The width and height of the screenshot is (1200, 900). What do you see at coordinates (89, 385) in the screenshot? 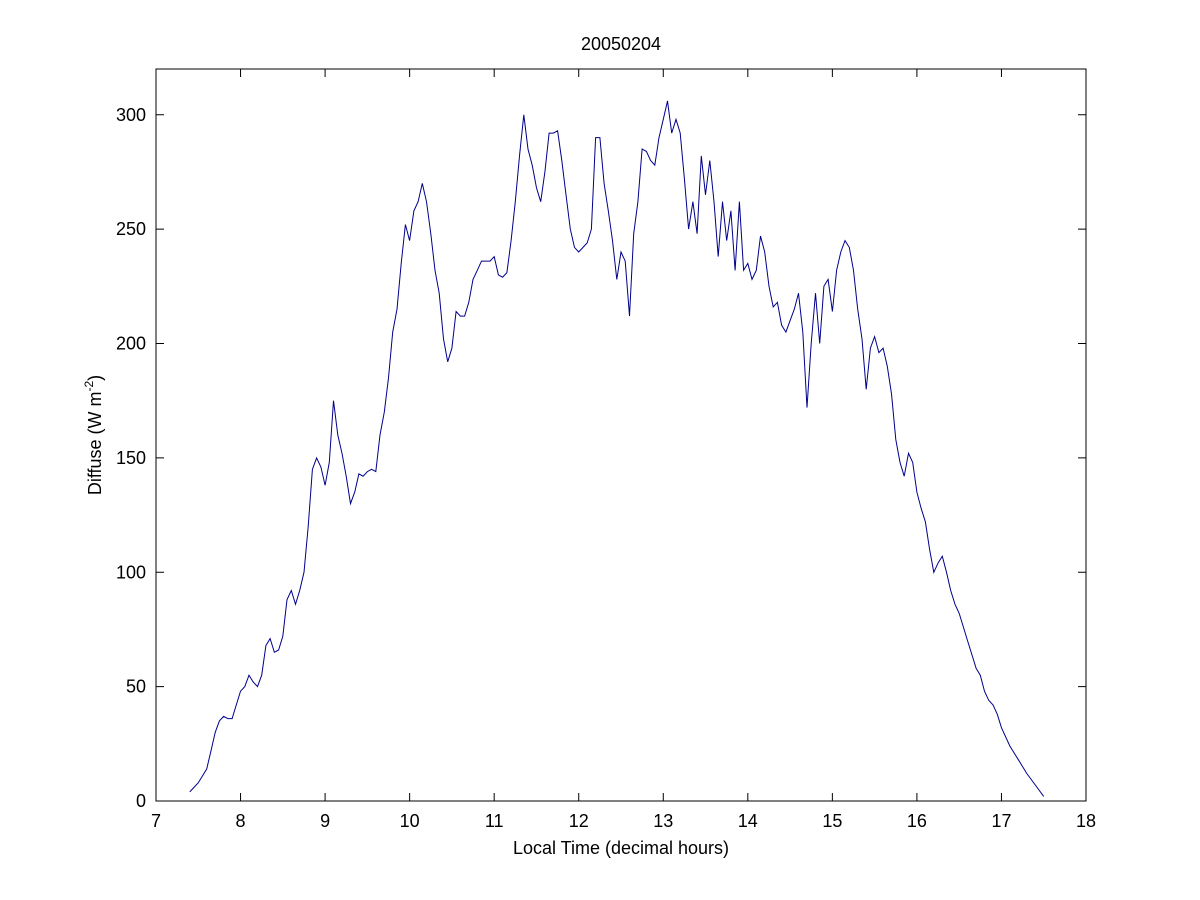
I see `y-axis-label-superscript: -2` at bounding box center [89, 385].